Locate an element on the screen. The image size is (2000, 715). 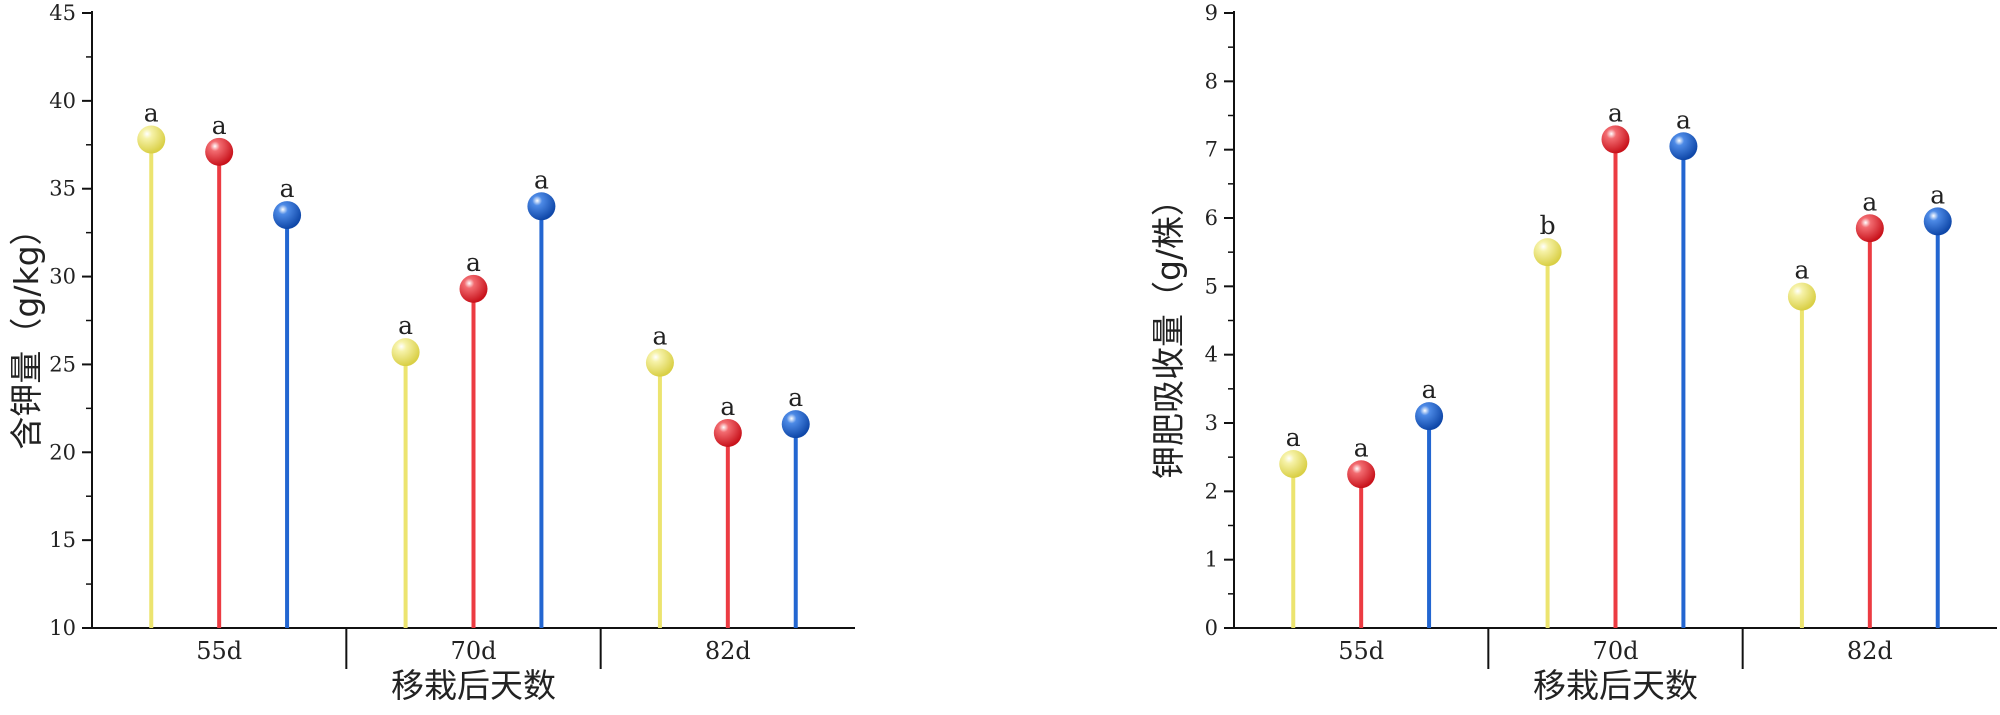
significance-label: b is located at coordinates (1548, 225).